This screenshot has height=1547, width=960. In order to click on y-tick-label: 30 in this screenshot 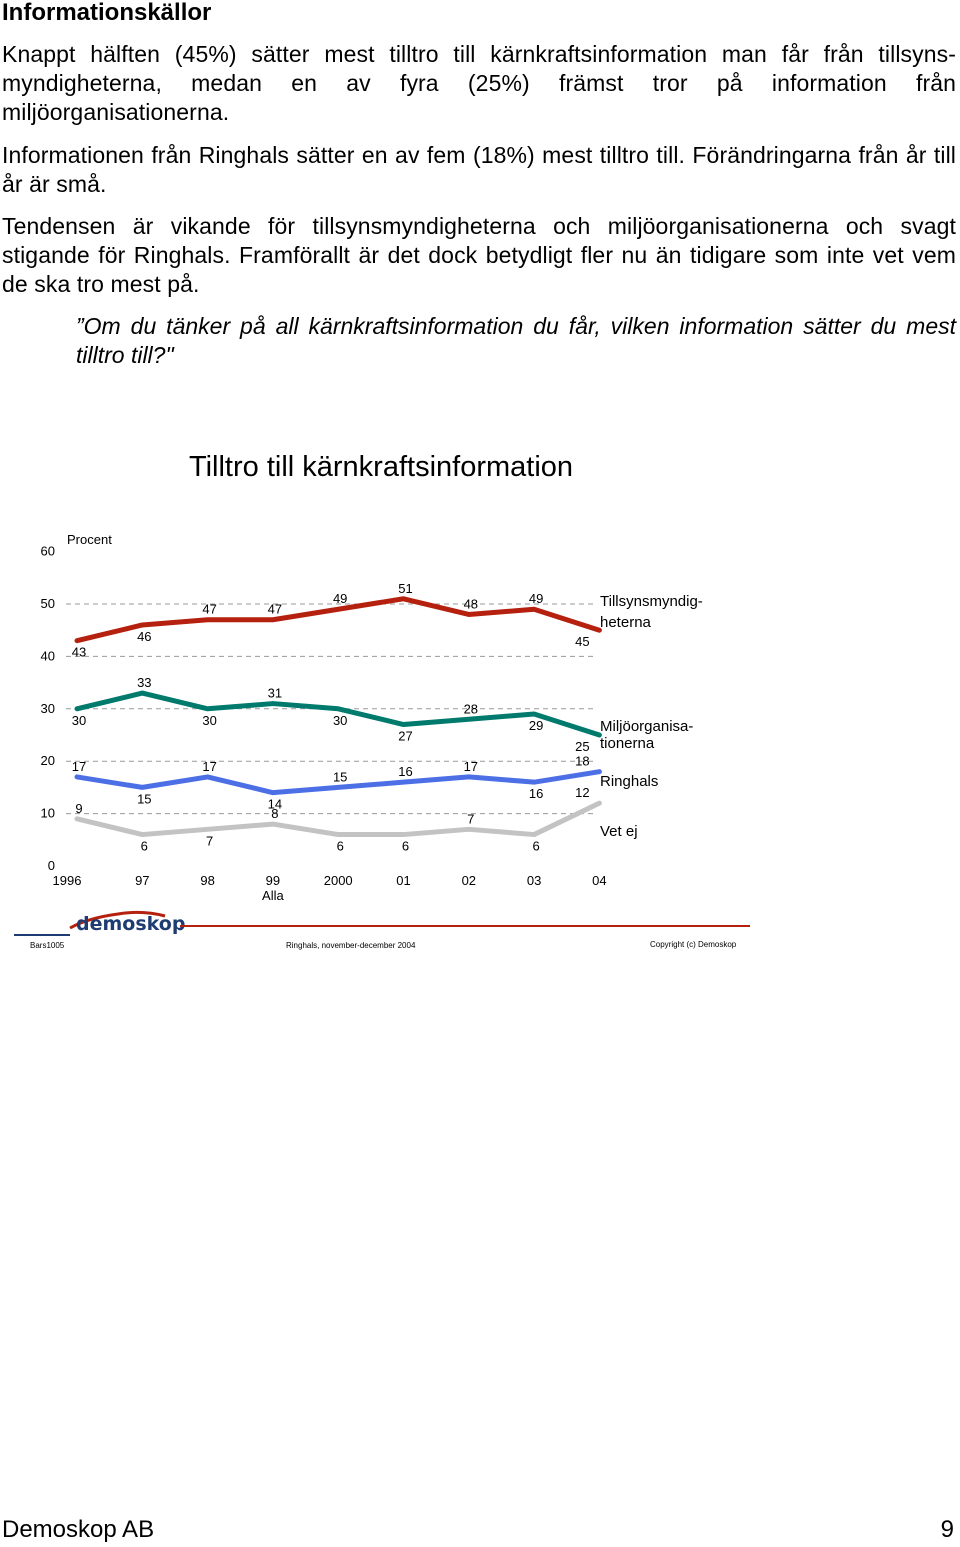, I will do `click(48, 708)`.